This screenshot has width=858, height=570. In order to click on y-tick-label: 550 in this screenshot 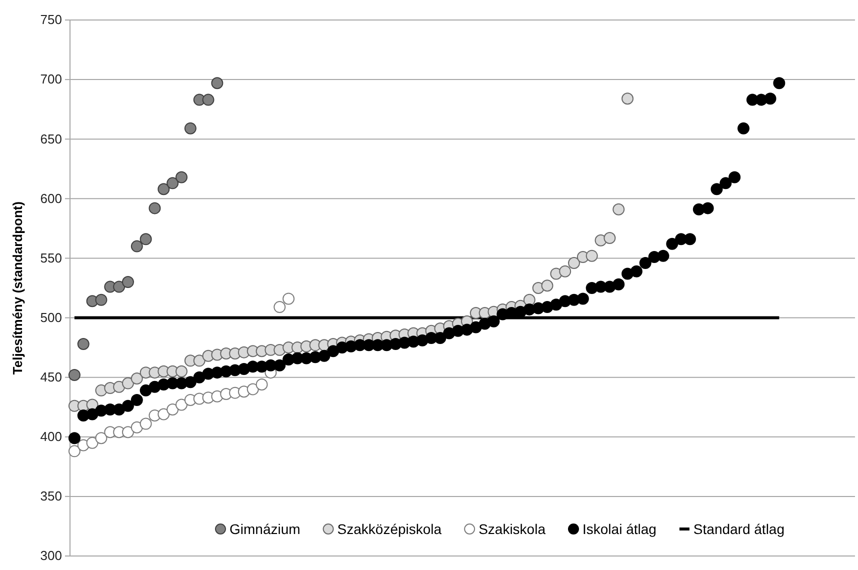, I will do `click(51, 258)`.